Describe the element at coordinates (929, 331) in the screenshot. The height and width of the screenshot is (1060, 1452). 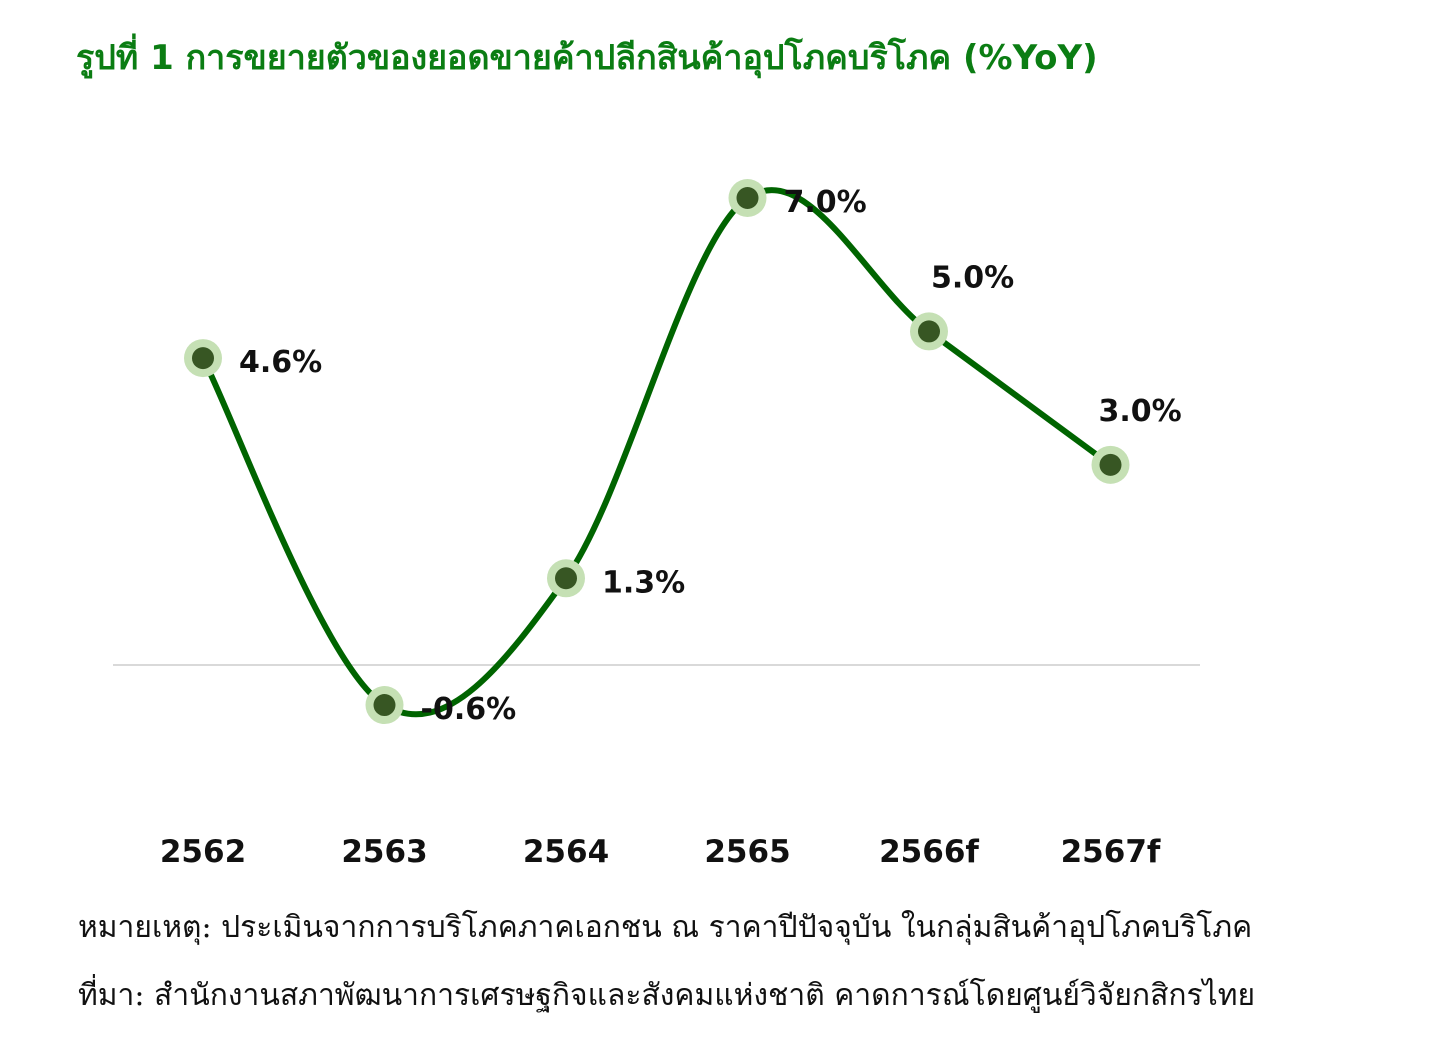
I see `data-point-2566f` at that location.